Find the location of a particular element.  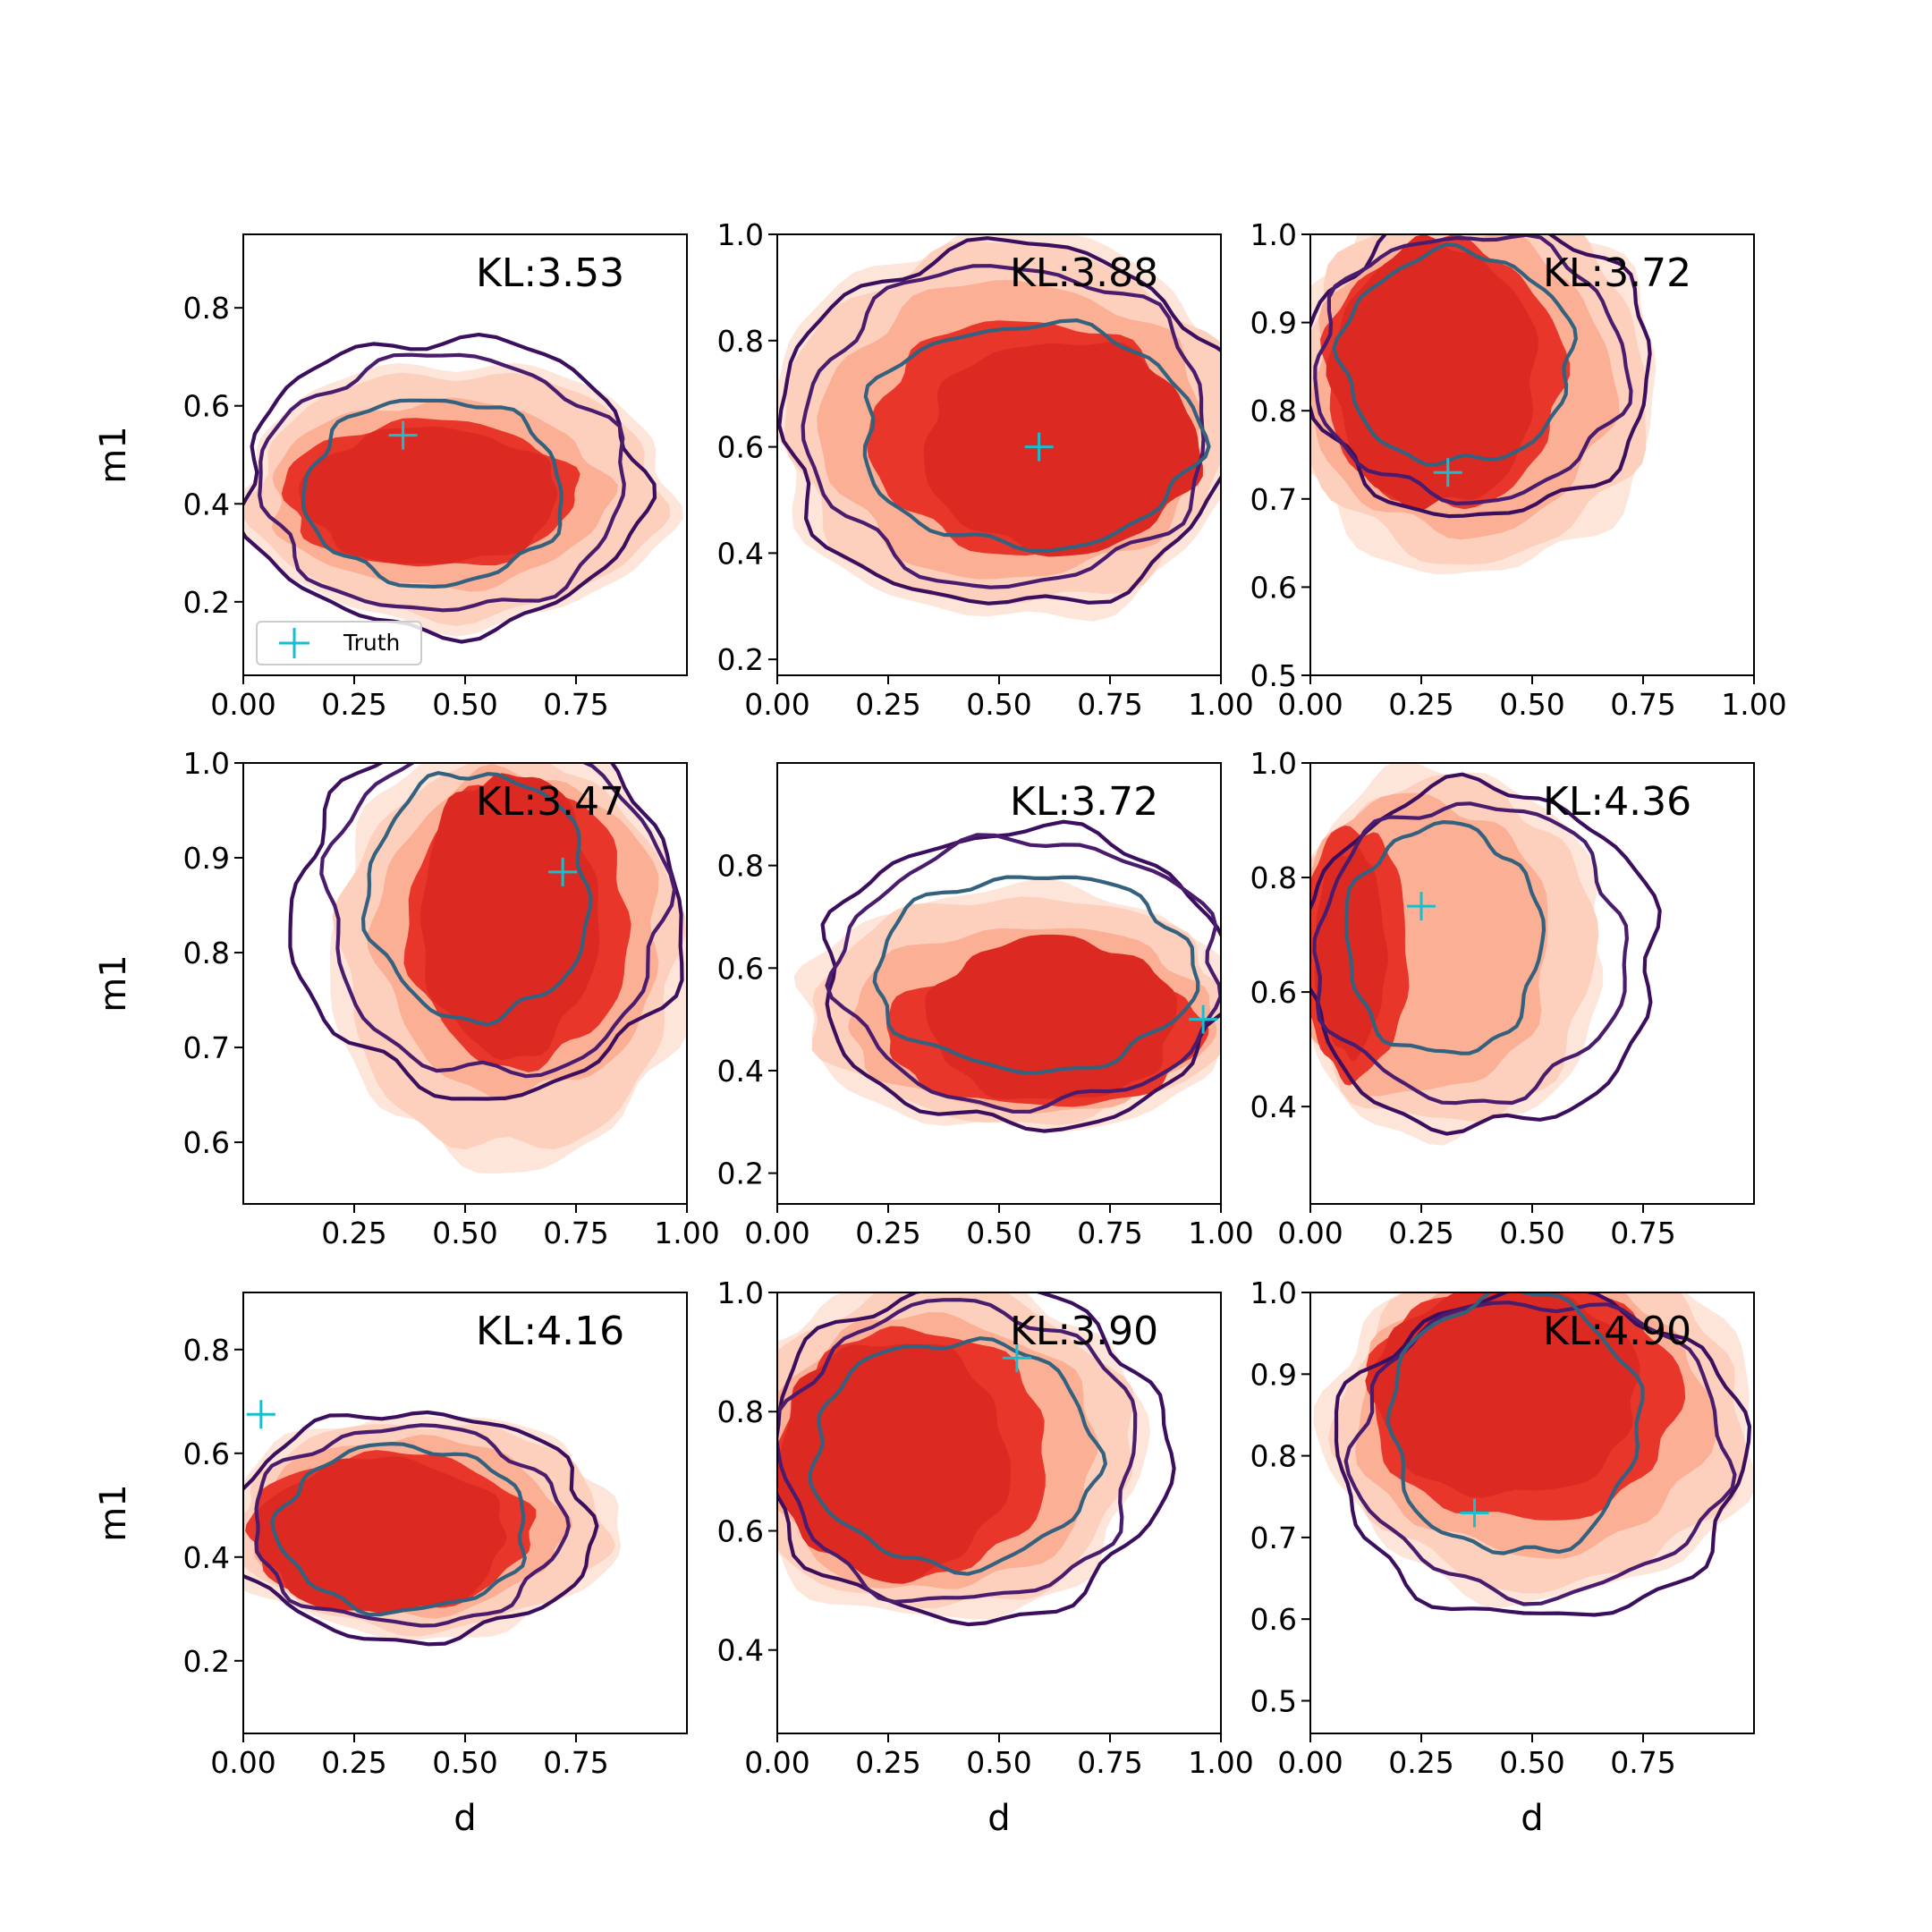

legend: Truth is located at coordinates (339, 643).